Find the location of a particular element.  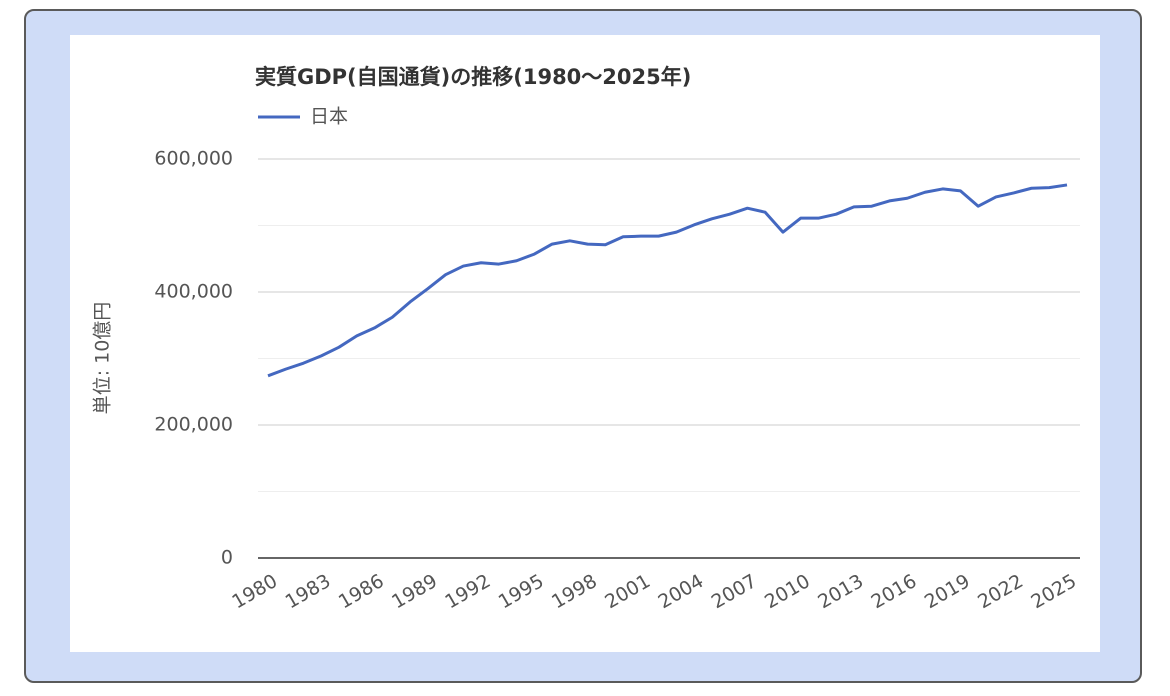

y-axis-label: 単位: 10億円 is located at coordinates (103, 358).